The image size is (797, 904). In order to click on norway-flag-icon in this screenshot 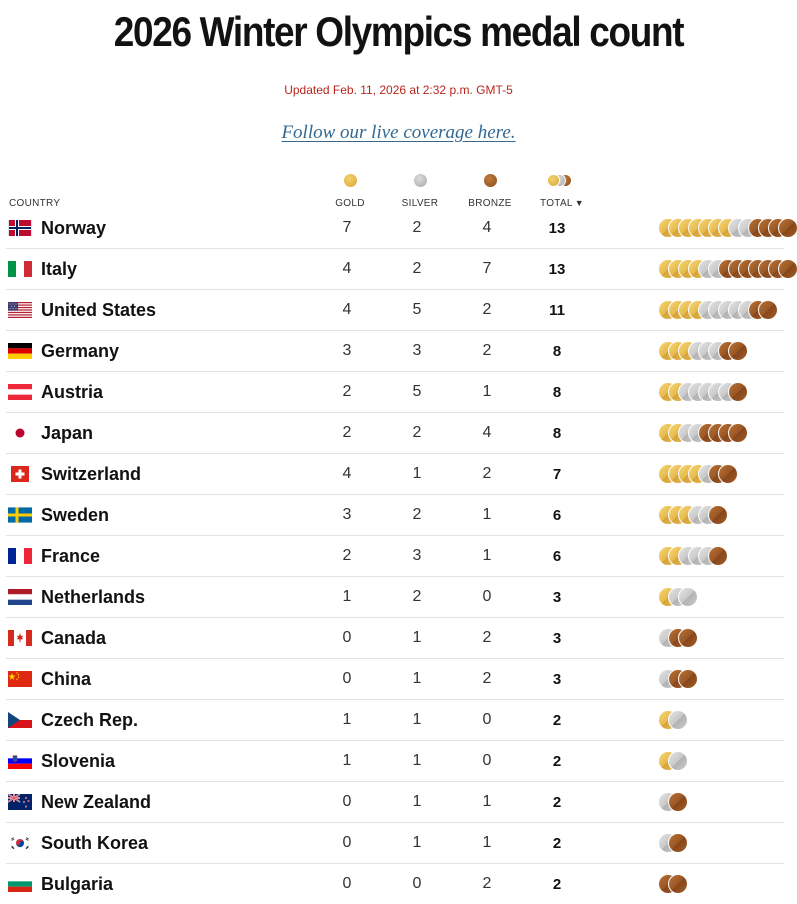, I will do `click(20, 228)`.